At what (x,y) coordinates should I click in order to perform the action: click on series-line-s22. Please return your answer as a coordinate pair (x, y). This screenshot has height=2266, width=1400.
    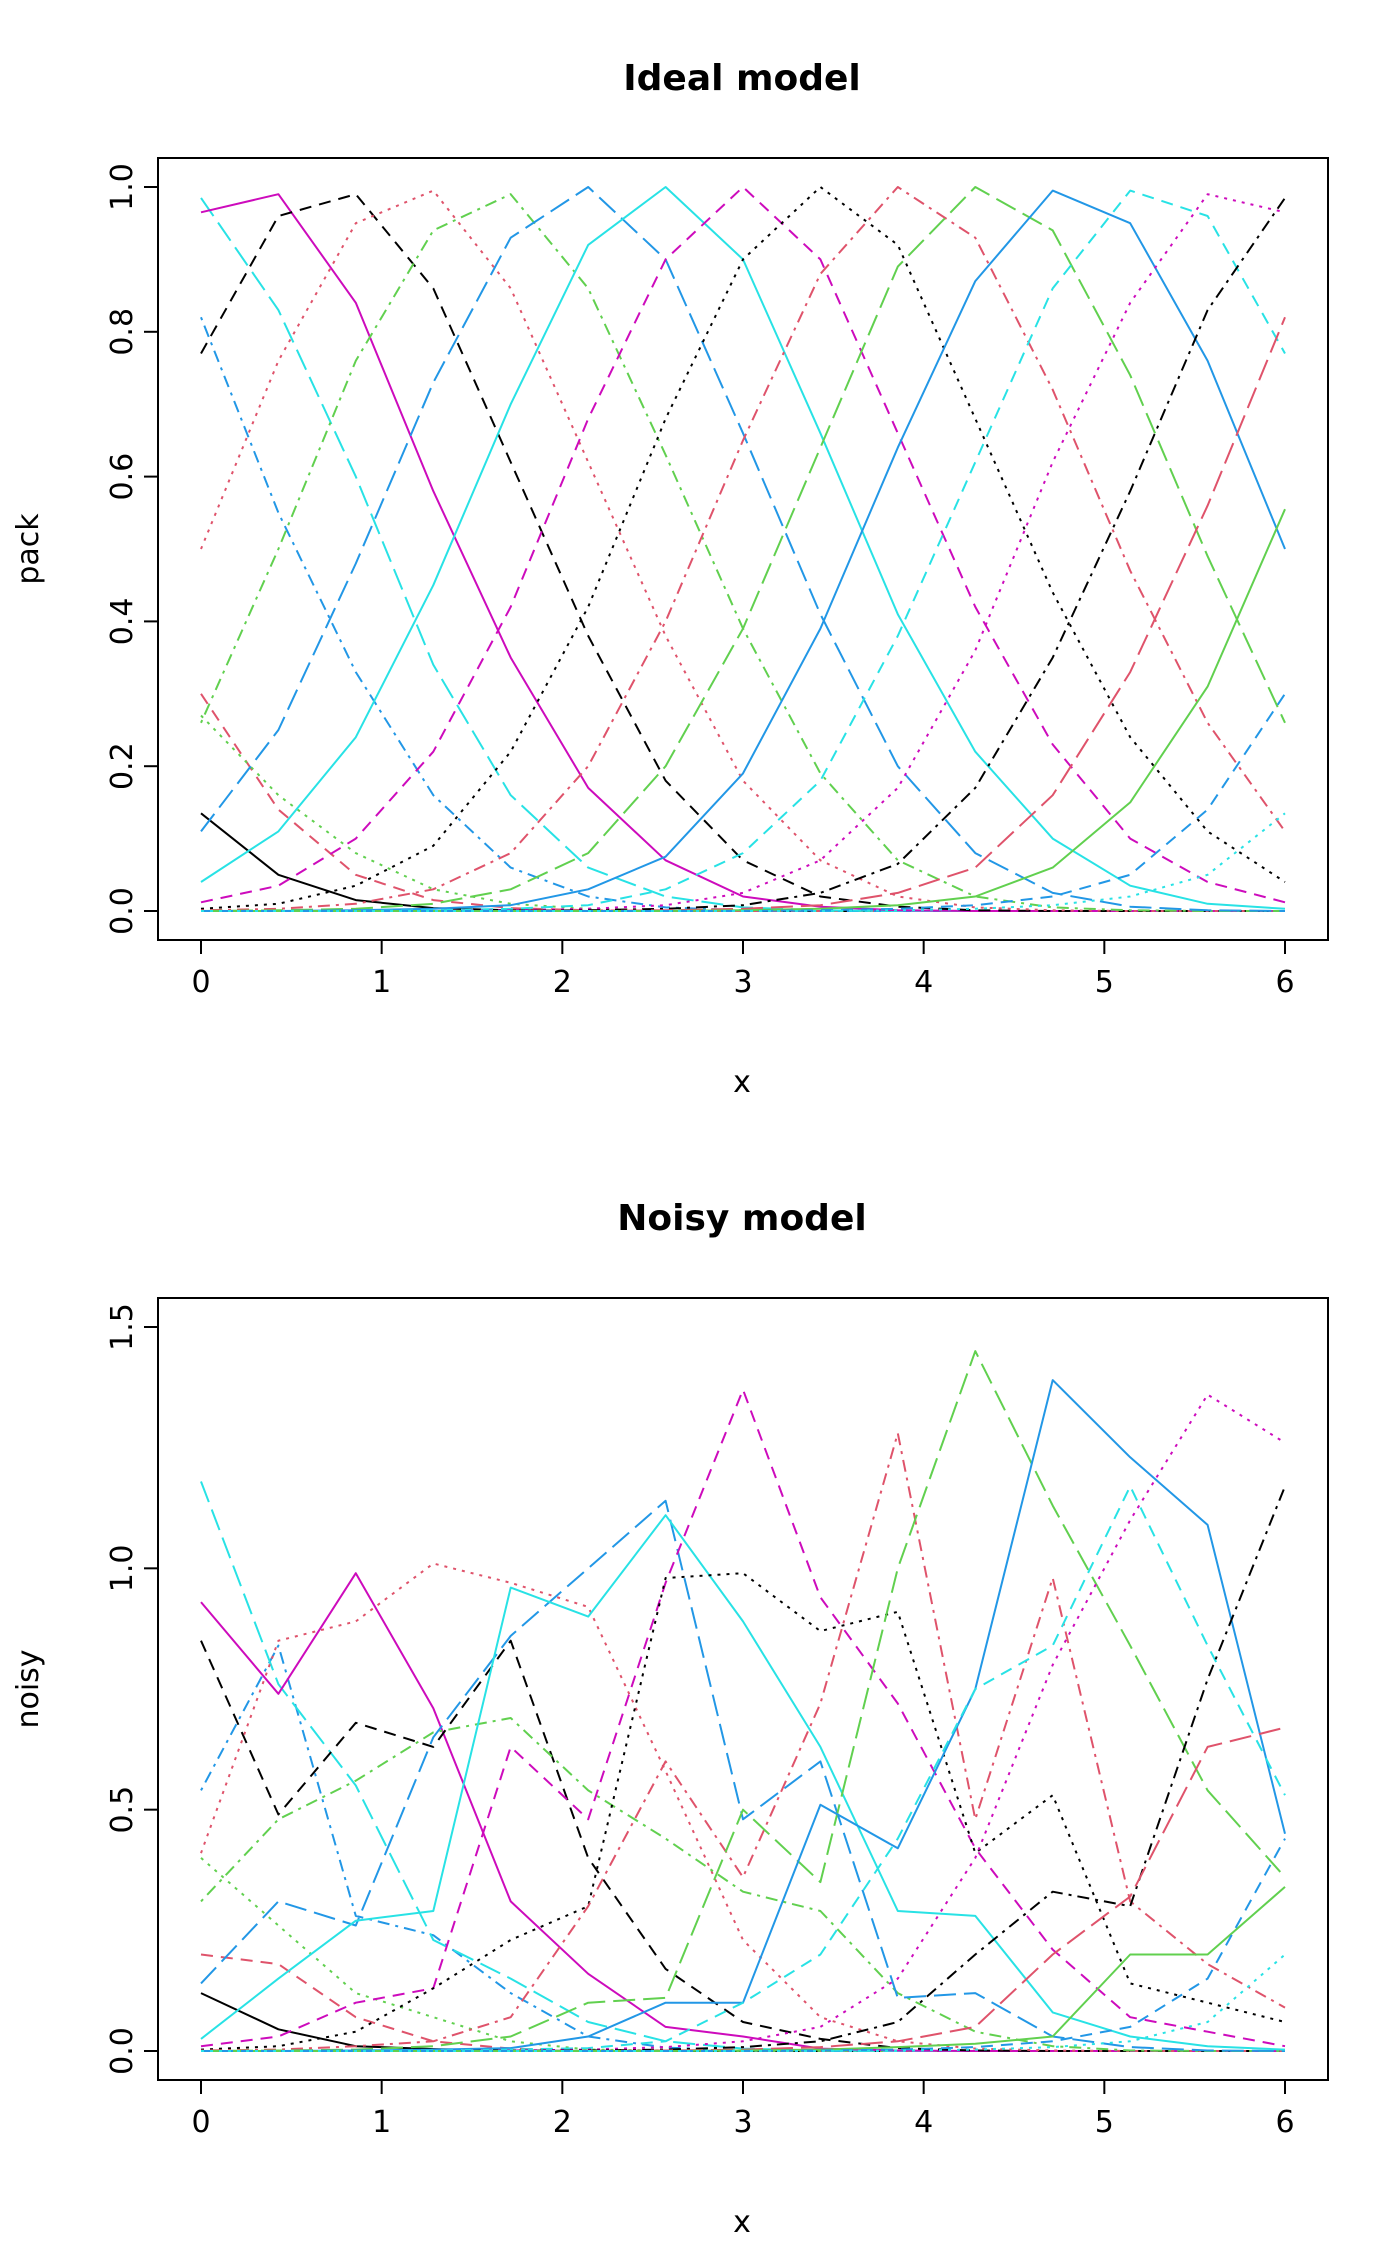
    Looking at the image, I should click on (743, 802).